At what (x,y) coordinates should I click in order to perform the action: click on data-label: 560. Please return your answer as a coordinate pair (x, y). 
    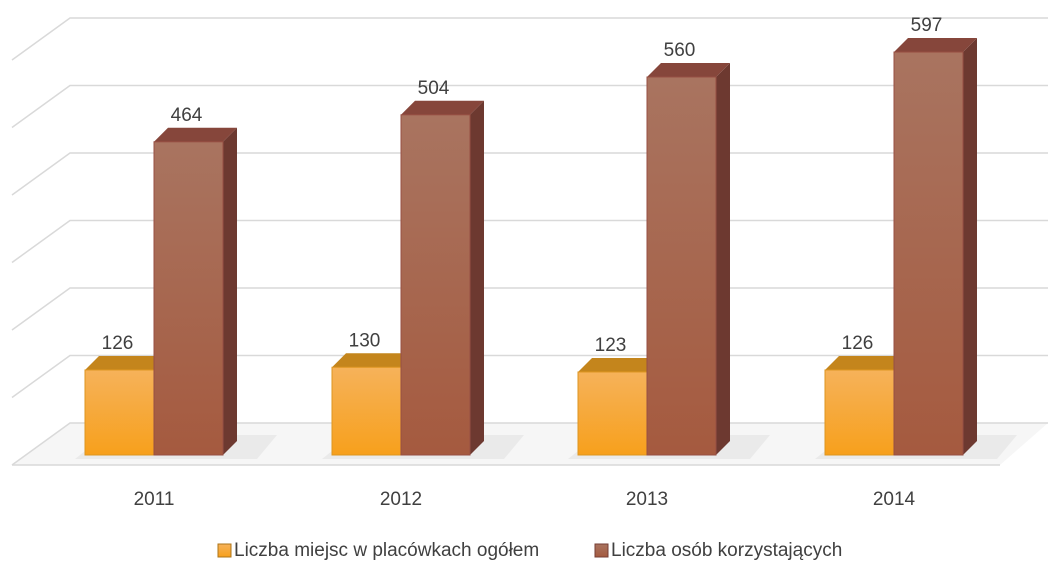
    Looking at the image, I should click on (680, 50).